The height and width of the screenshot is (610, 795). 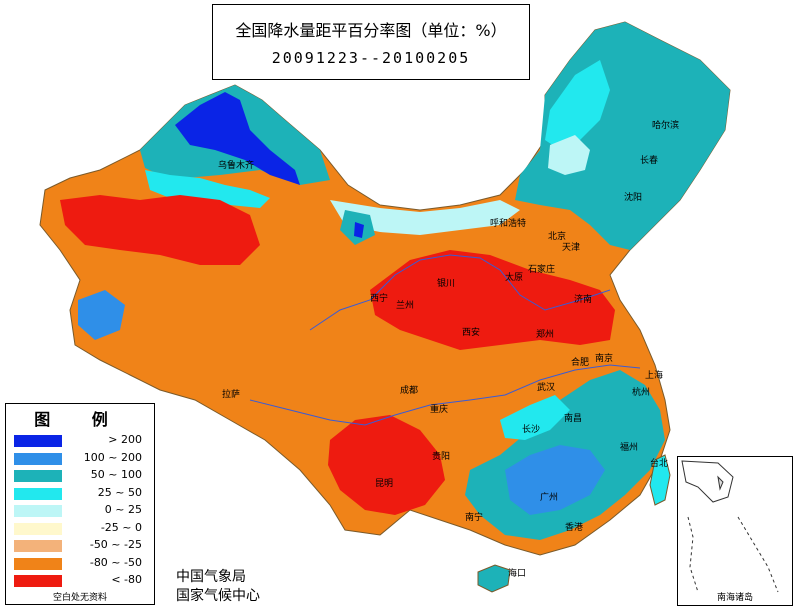 What do you see at coordinates (79, 598) in the screenshot?
I see `legend-note: 空白处无资料` at bounding box center [79, 598].